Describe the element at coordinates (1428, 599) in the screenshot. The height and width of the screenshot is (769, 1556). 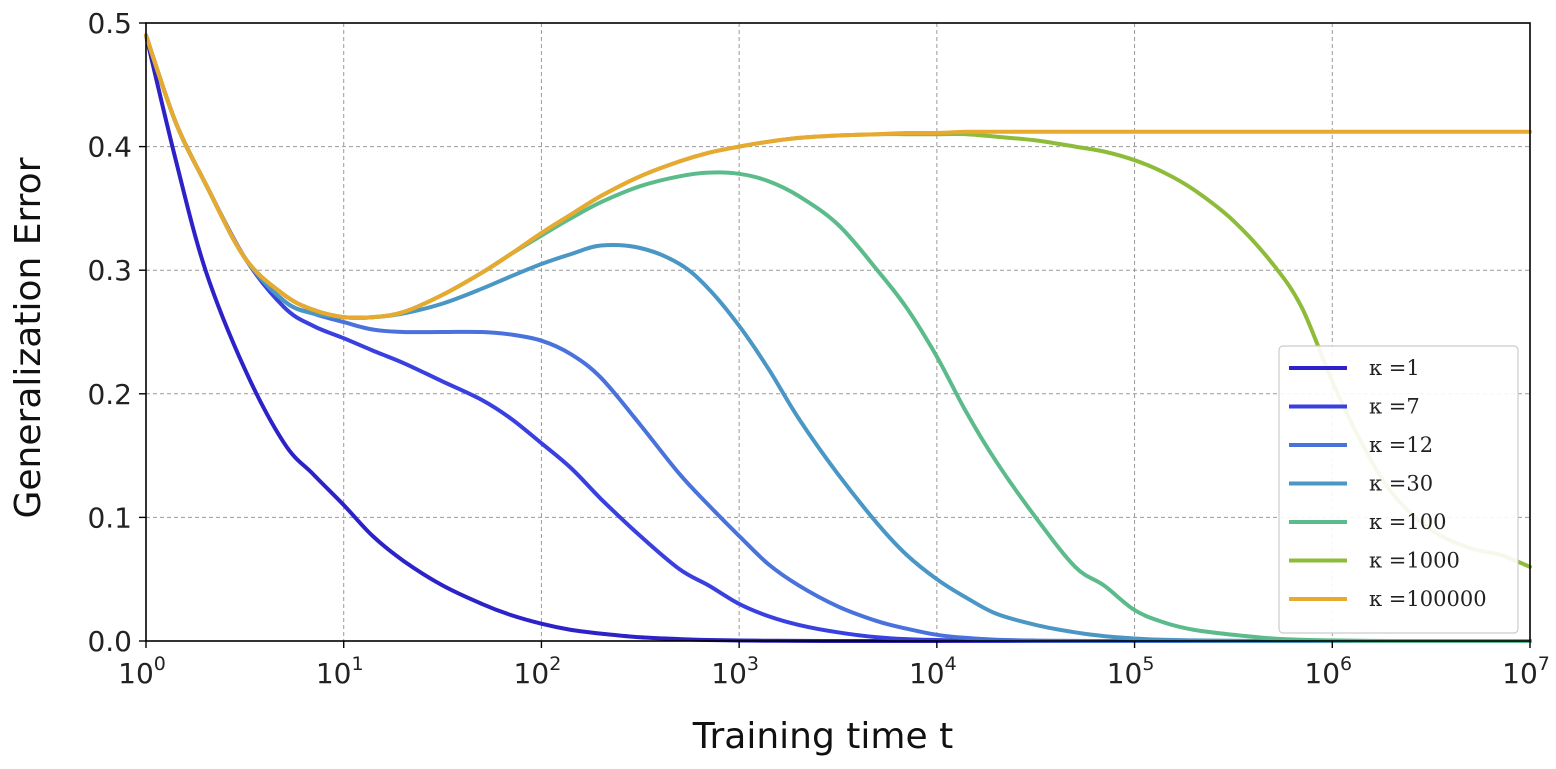
I see `legend-label: κ =100000` at that location.